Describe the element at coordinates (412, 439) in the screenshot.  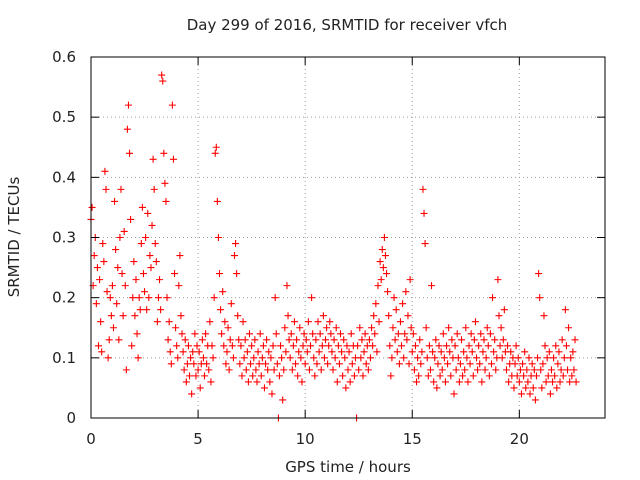
I see `x-tick-label: 15` at that location.